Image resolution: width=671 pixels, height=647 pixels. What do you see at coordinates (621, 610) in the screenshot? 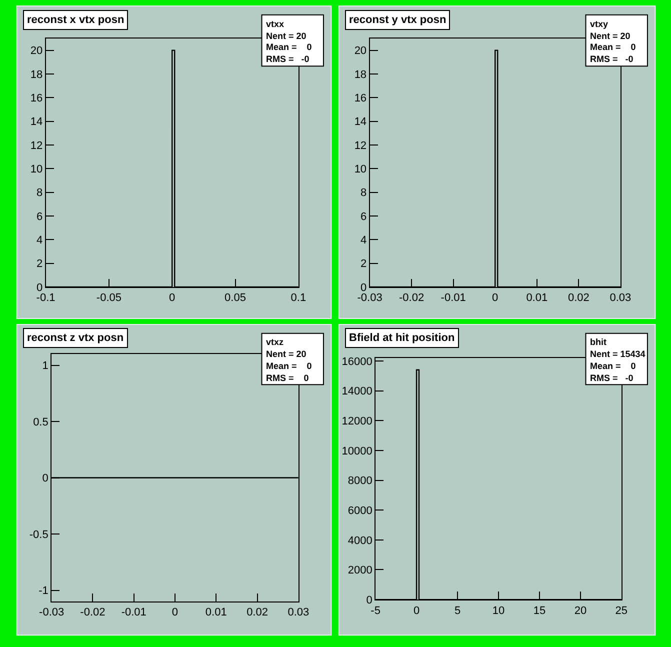
I see `x-tick-label: 25` at bounding box center [621, 610].